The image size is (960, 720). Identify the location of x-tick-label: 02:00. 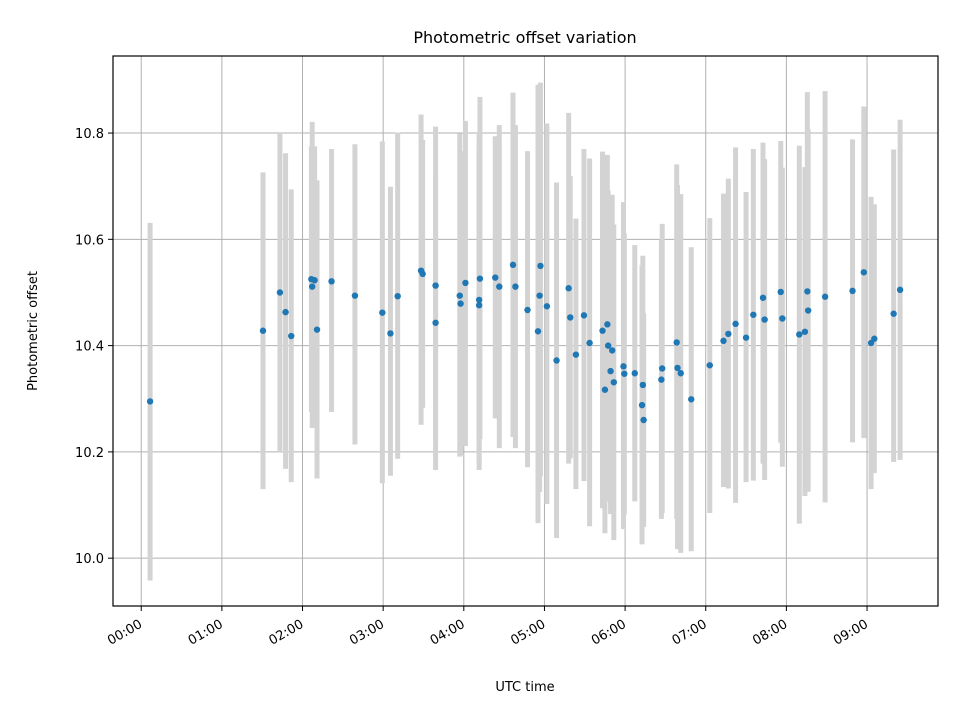
(286, 633).